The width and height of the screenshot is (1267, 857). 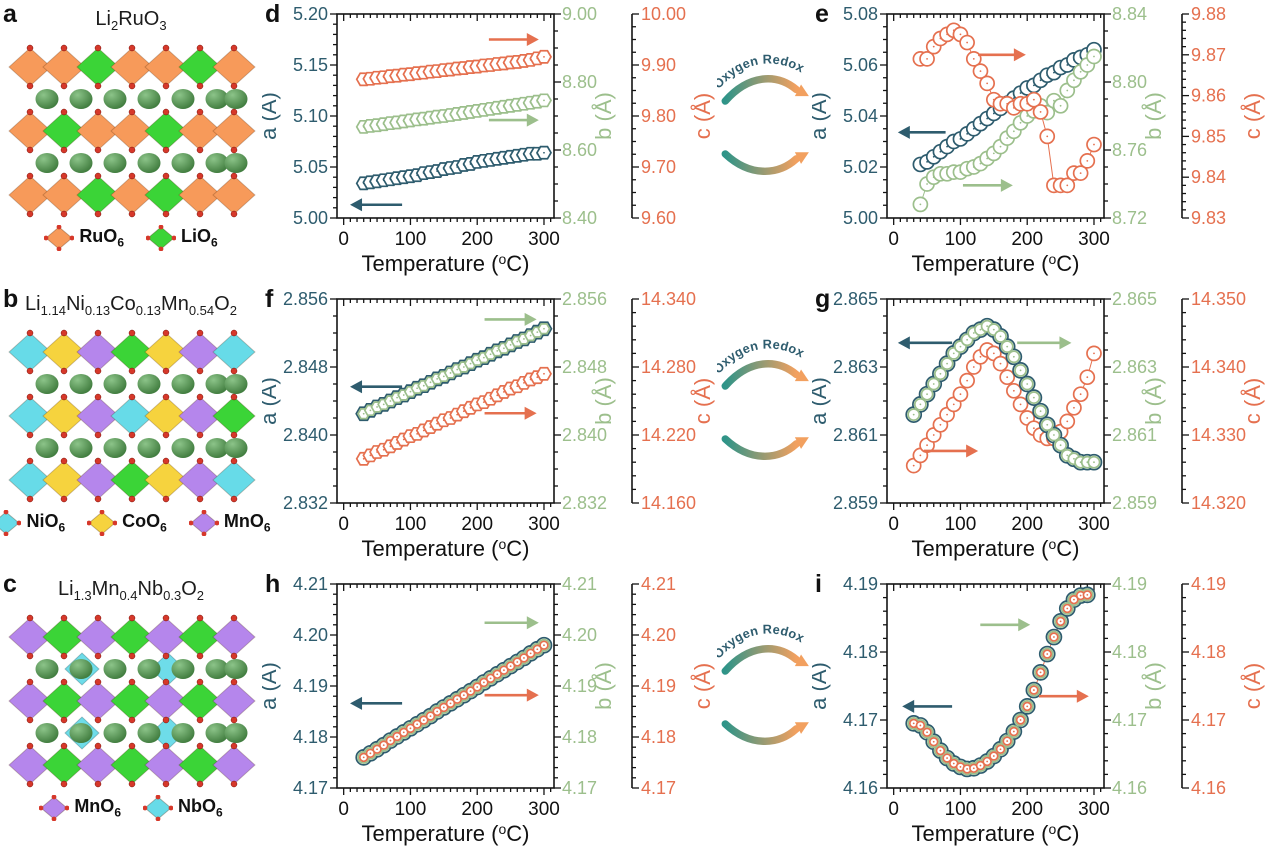 I want to click on svg-text: 5.05, so click(x=310, y=167).